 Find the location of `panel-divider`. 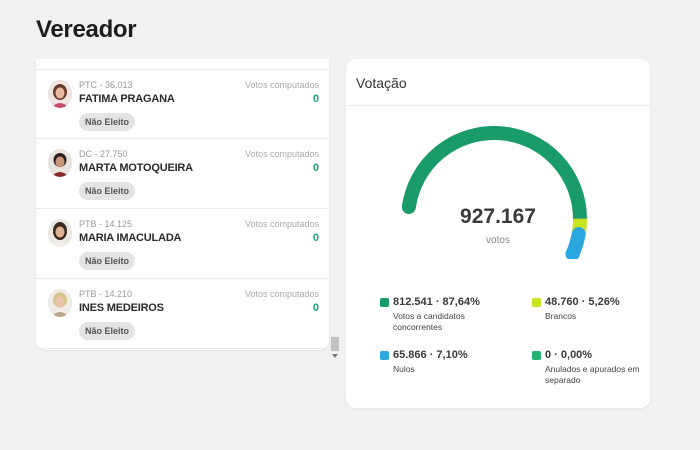

panel-divider is located at coordinates (498, 105).